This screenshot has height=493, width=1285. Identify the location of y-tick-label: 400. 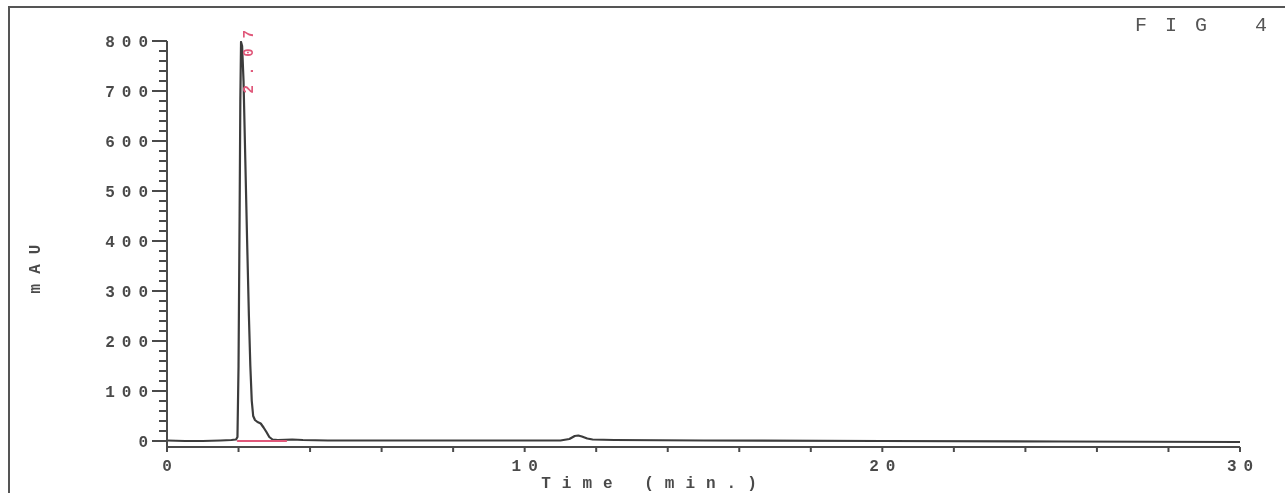
(130, 242).